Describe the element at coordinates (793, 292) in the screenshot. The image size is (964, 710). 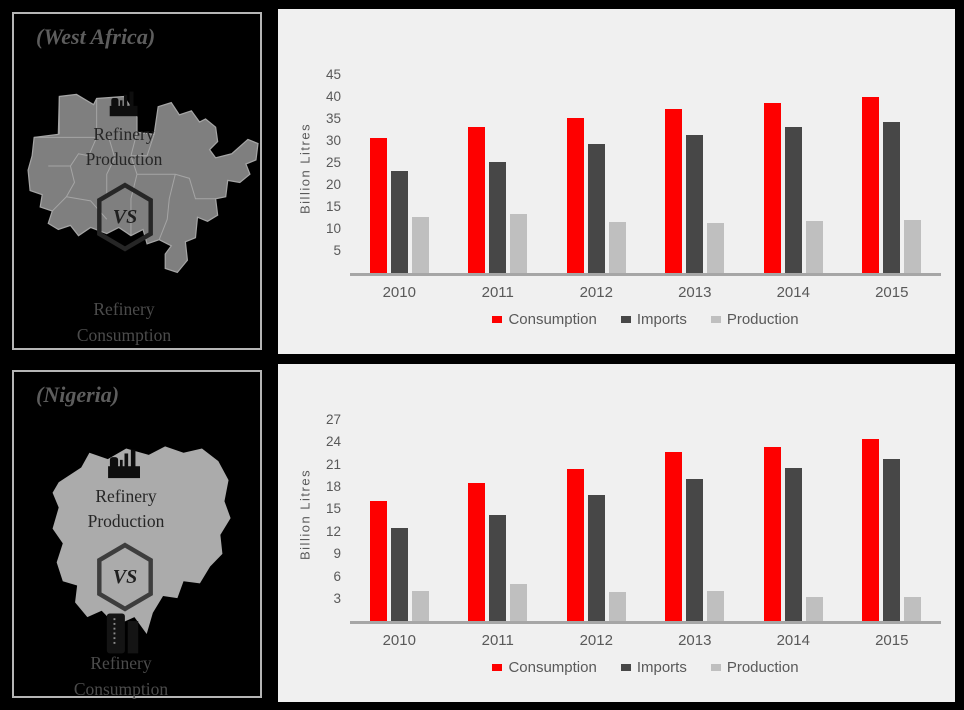
I see `x-tick-label-2014: 2014` at that location.